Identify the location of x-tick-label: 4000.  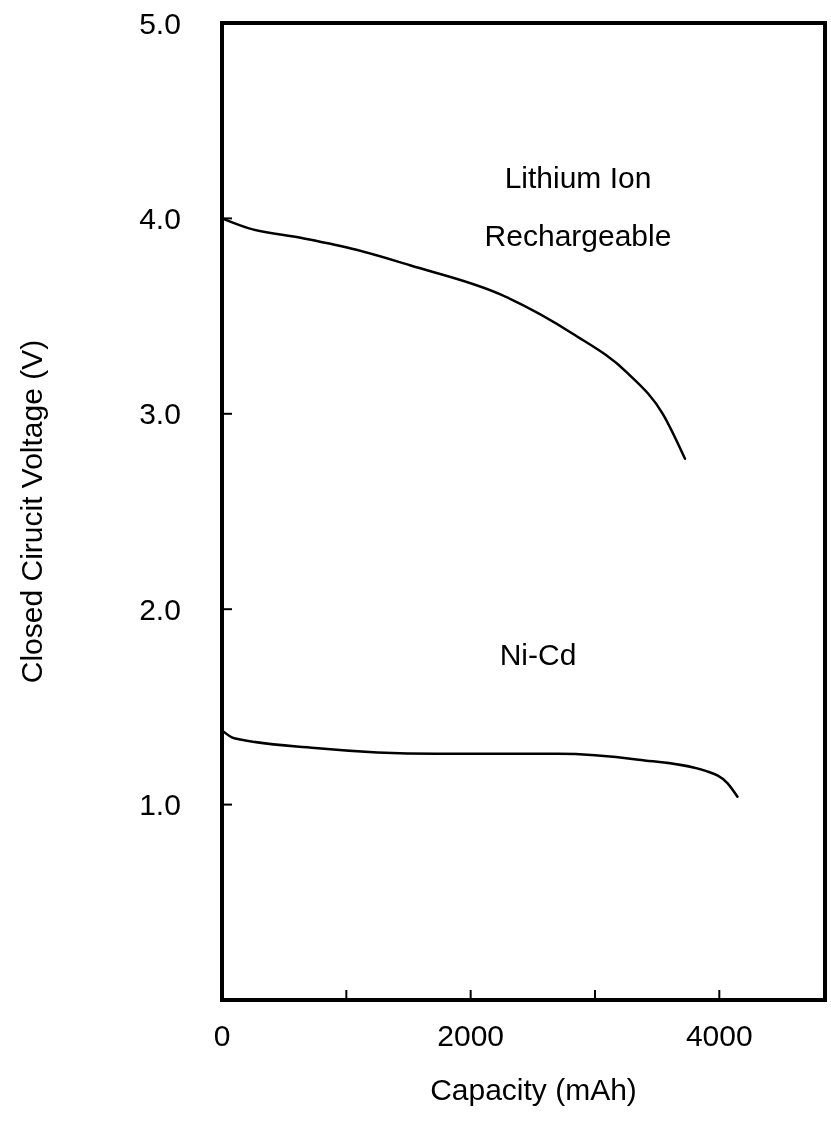
(719, 1035).